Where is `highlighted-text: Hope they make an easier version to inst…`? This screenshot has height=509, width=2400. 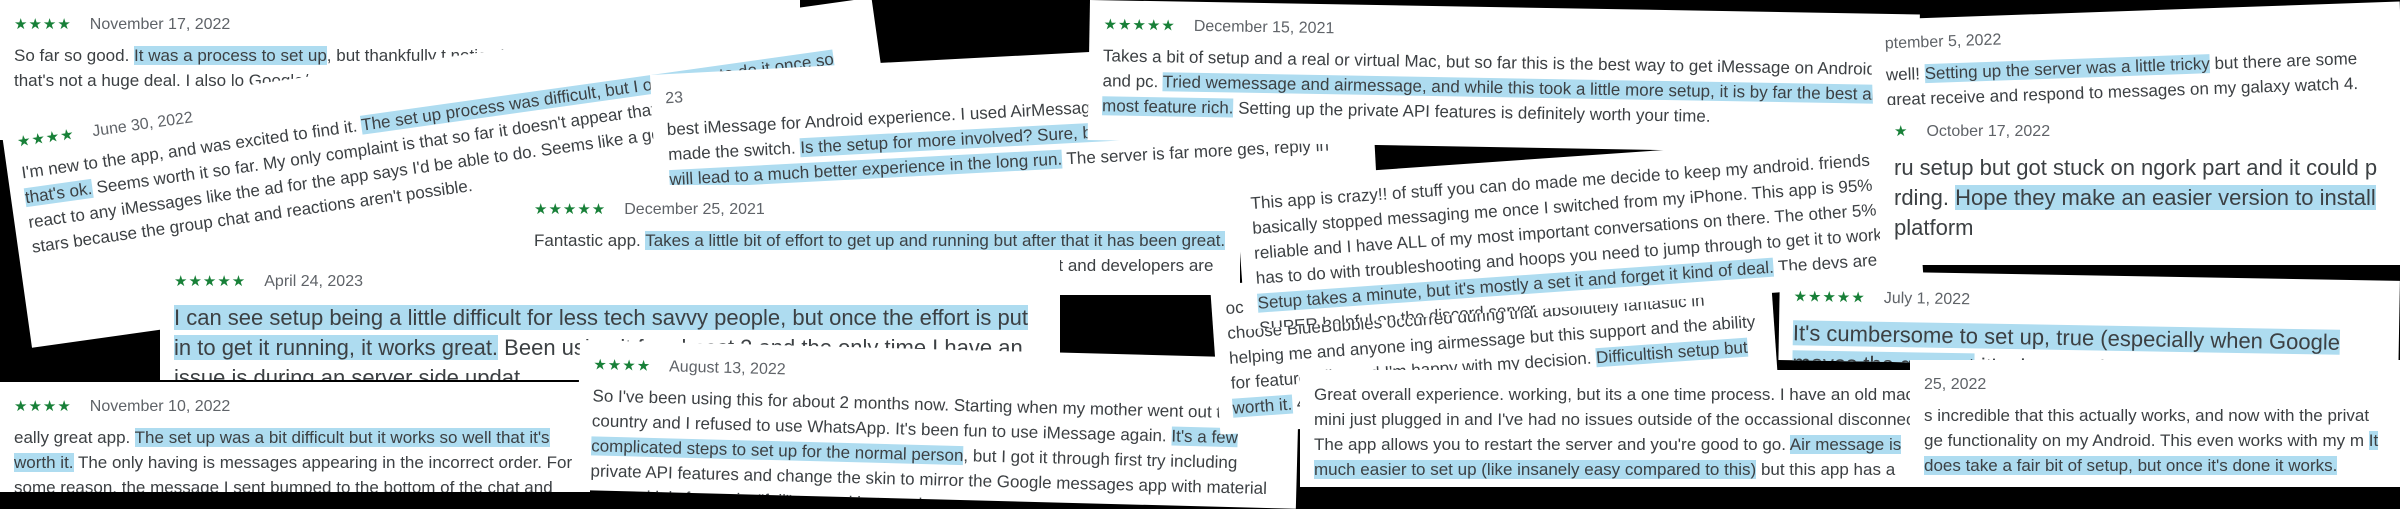 highlighted-text: Hope they make an easier version to inst… is located at coordinates (2165, 197).